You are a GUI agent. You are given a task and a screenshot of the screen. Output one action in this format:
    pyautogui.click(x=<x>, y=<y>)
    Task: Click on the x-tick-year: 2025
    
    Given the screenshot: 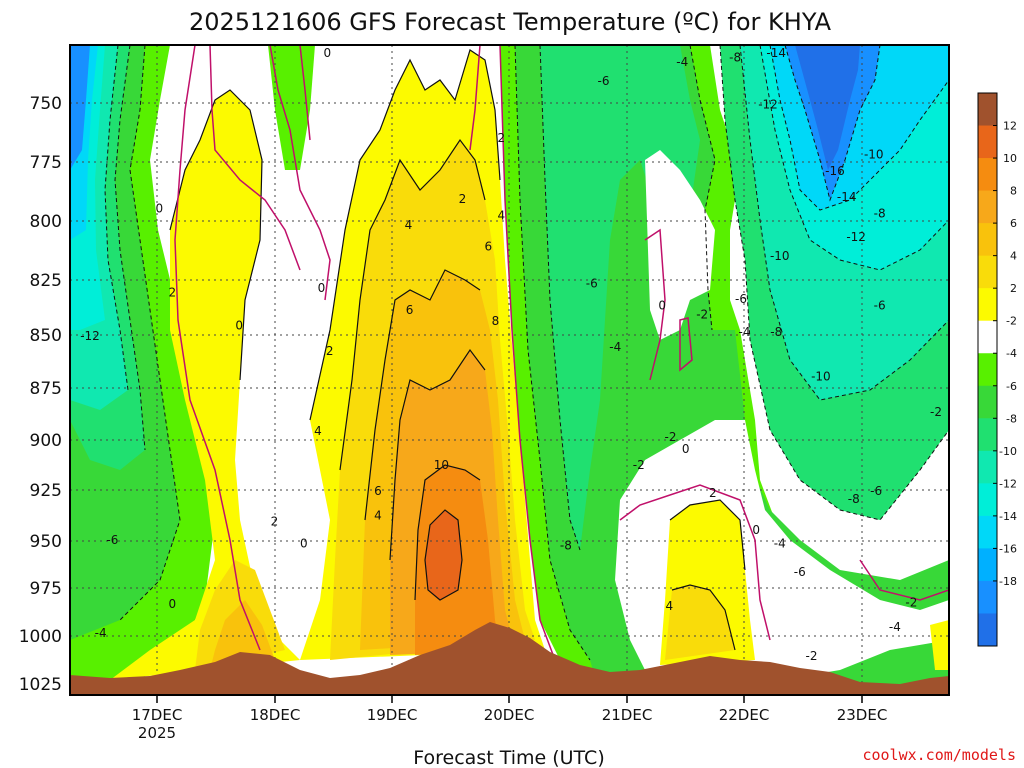 What is the action you would take?
    pyautogui.click(x=157, y=733)
    